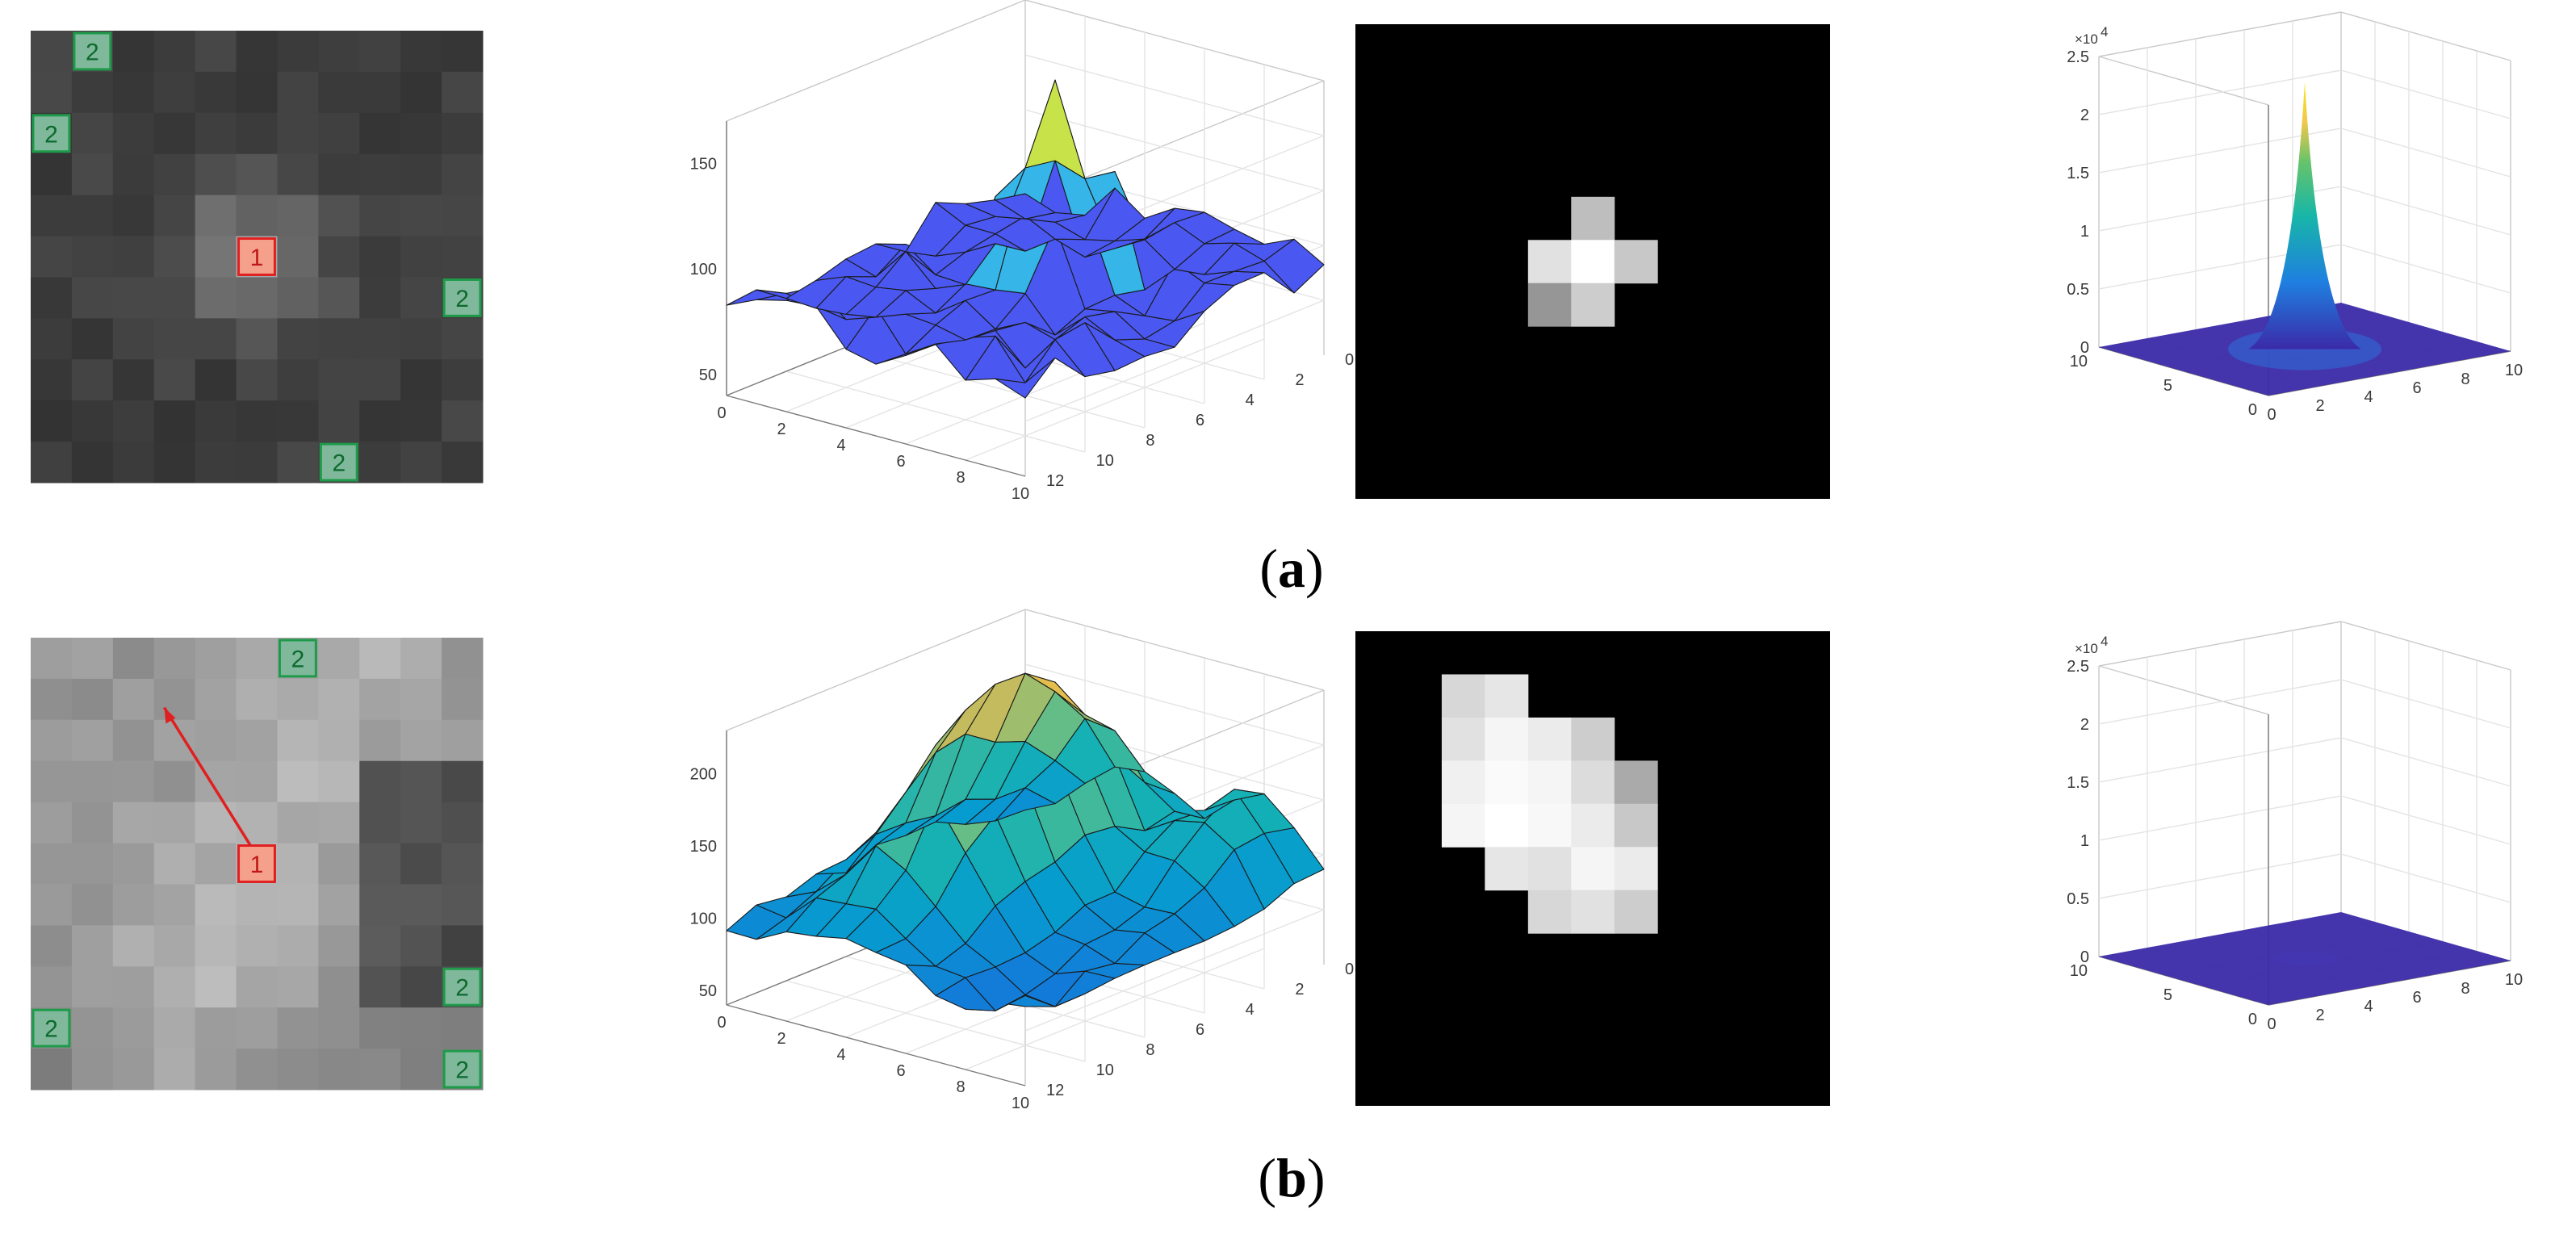  I want to click on row-a-intensity-surface-plot: 50 100 150 0 2 4 6 8 10 0 2 4 6 8 10 12, so click(960, 251).